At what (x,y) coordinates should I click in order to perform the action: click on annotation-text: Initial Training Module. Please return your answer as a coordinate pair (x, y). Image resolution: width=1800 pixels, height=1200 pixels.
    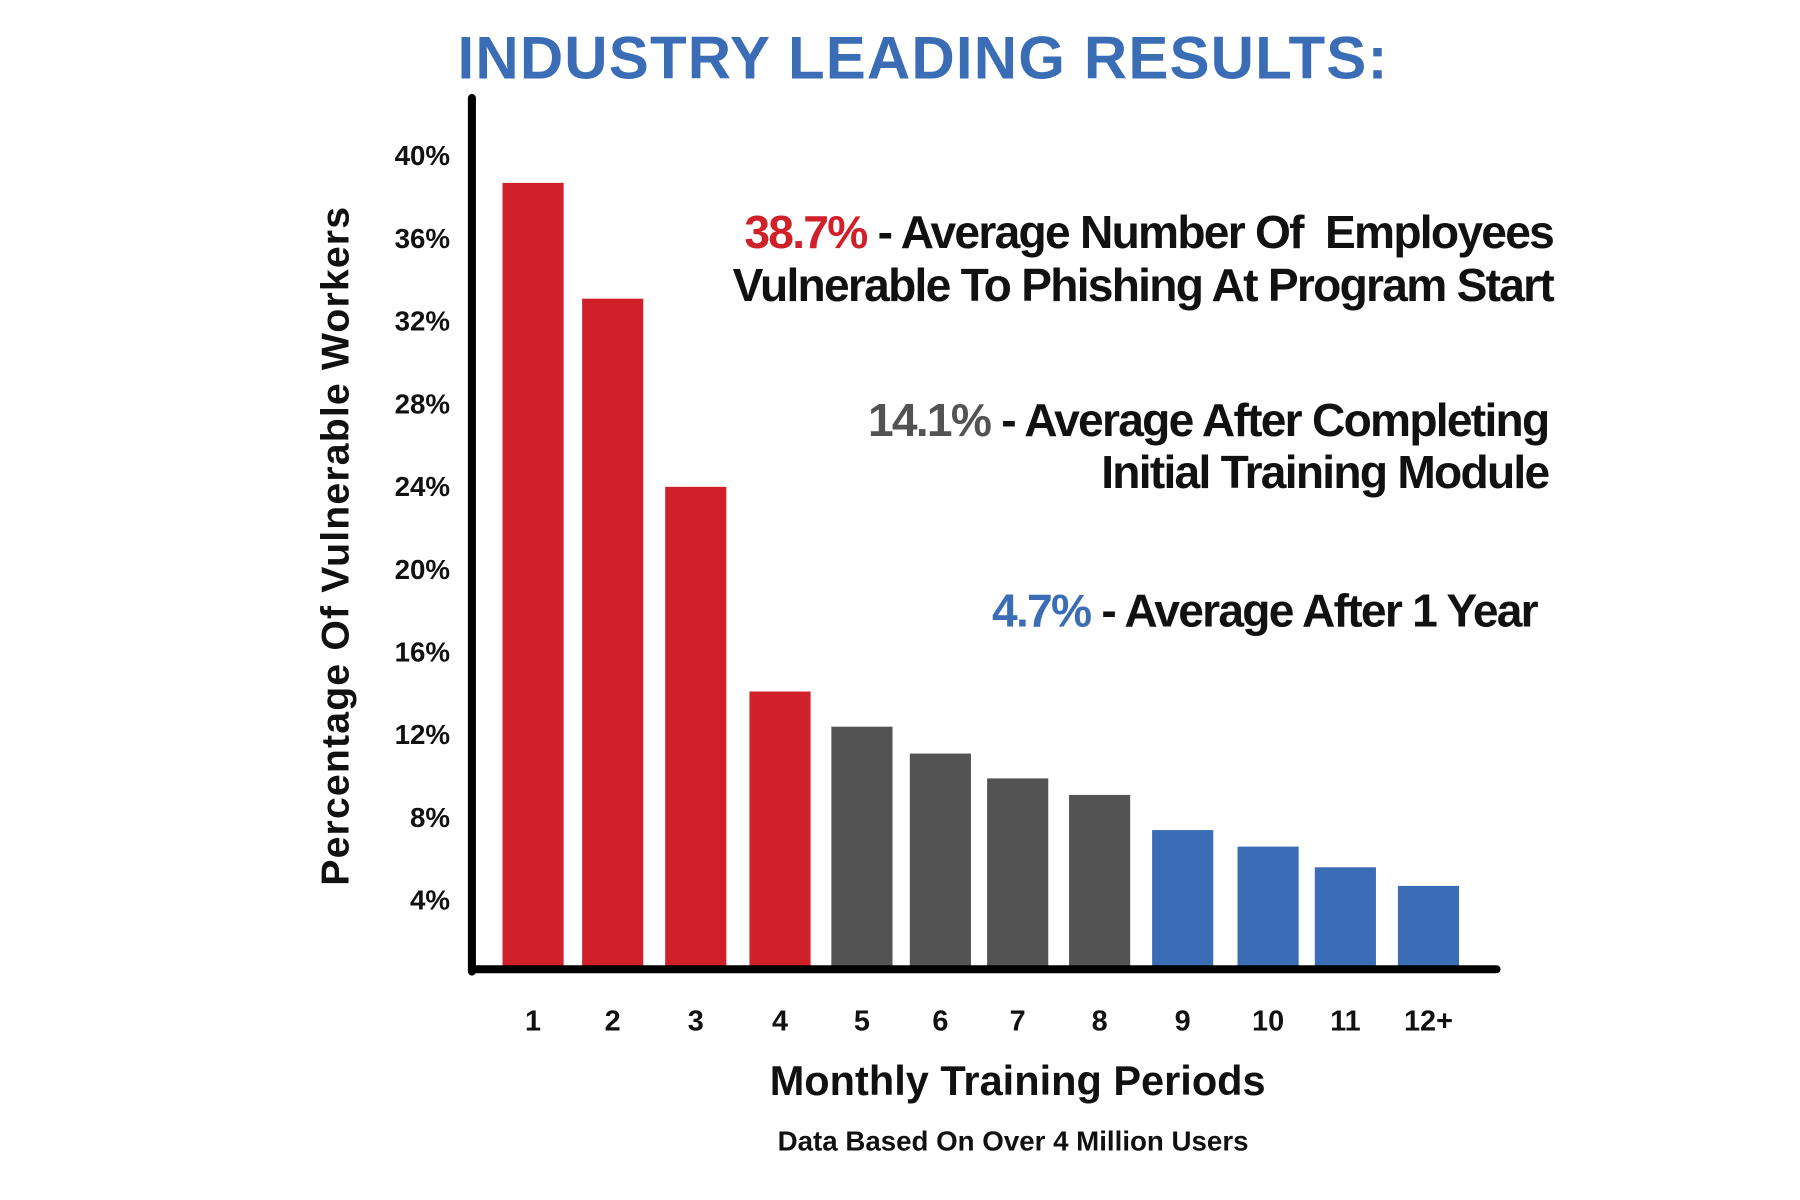
    Looking at the image, I should click on (1325, 472).